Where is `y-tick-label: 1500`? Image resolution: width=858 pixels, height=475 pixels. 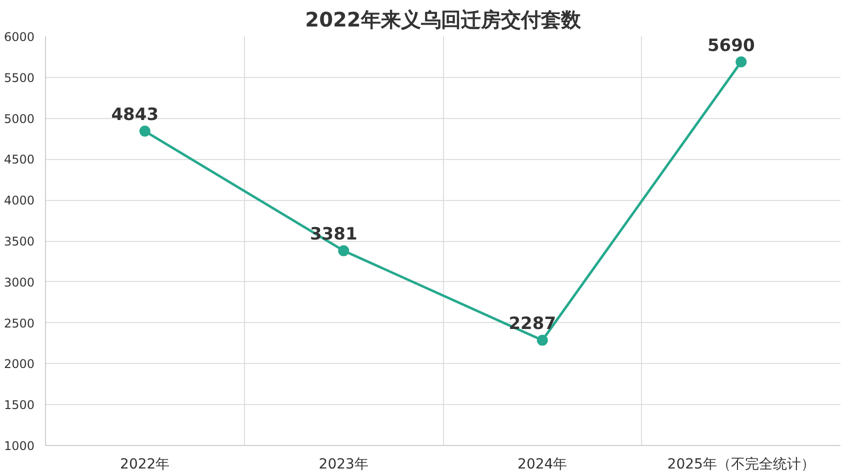 y-tick-label: 1500 is located at coordinates (19, 405).